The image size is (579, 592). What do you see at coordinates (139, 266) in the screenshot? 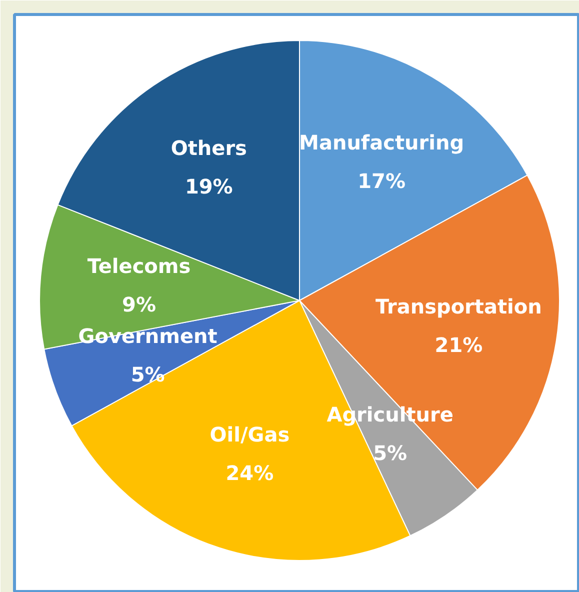
I see `slice-label: Telecoms` at bounding box center [139, 266].